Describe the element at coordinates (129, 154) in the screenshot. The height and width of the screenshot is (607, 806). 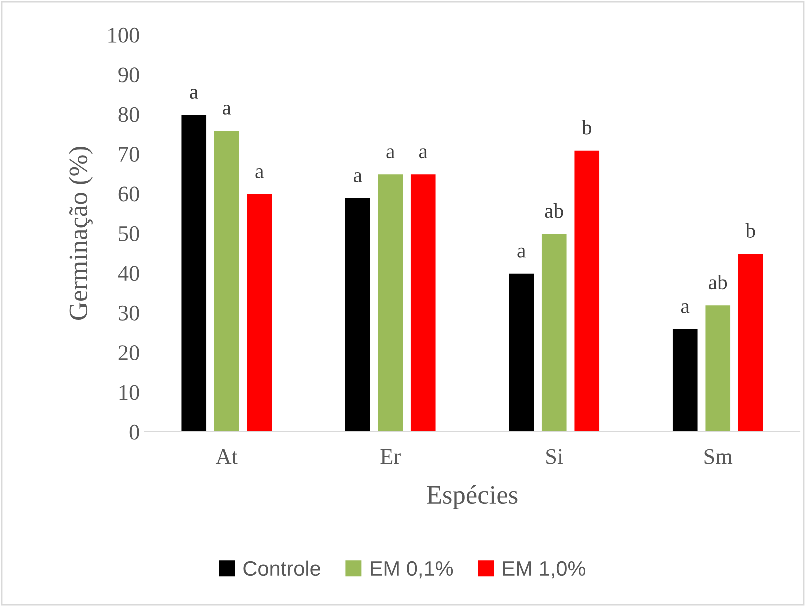
I see `y-tick-label: 70` at that location.